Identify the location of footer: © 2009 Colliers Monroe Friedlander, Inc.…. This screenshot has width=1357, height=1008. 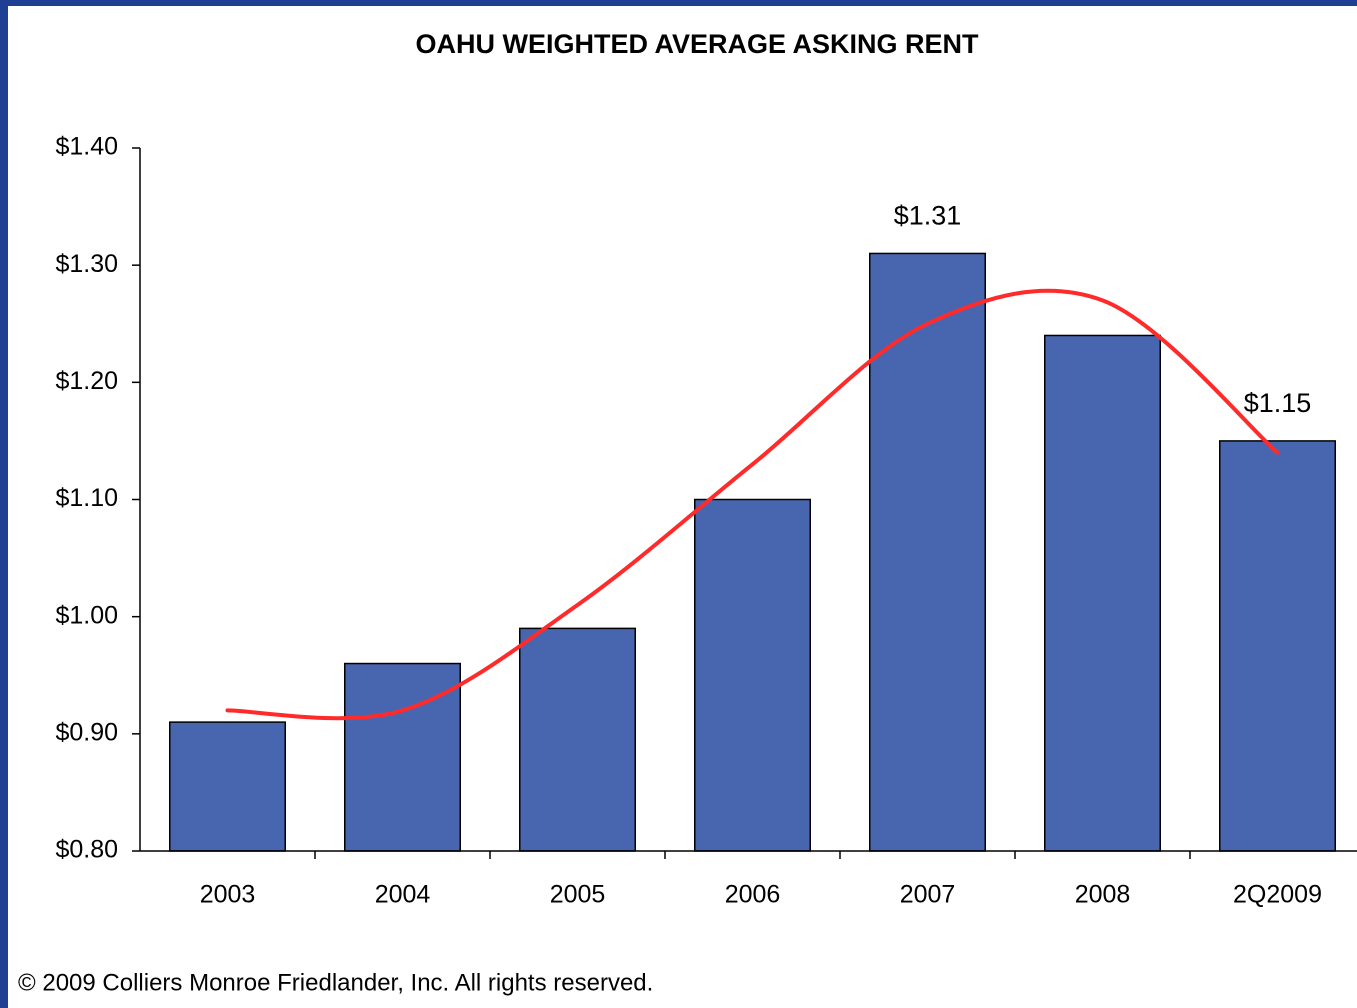
(335, 982).